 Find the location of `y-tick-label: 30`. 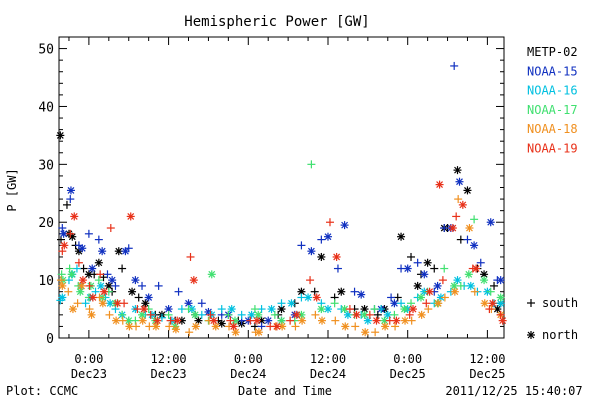

y-tick-label: 30 is located at coordinates (46, 165).